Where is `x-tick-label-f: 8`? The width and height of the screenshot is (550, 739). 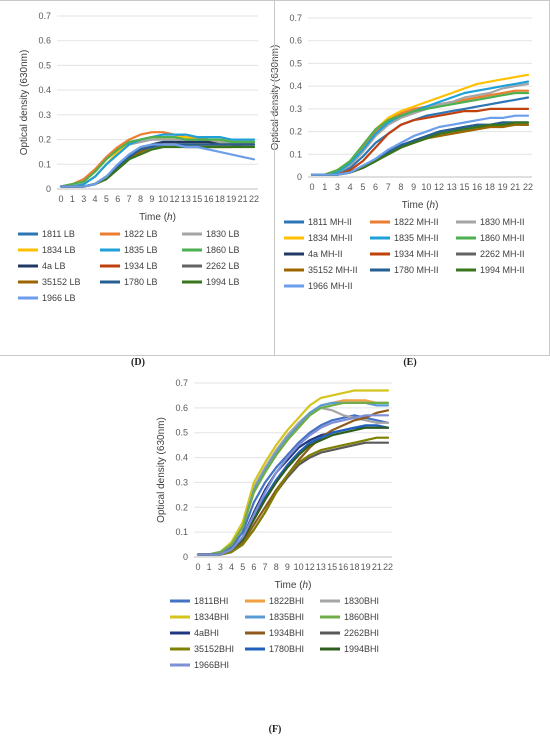
x-tick-label-f: 8 is located at coordinates (276, 567).